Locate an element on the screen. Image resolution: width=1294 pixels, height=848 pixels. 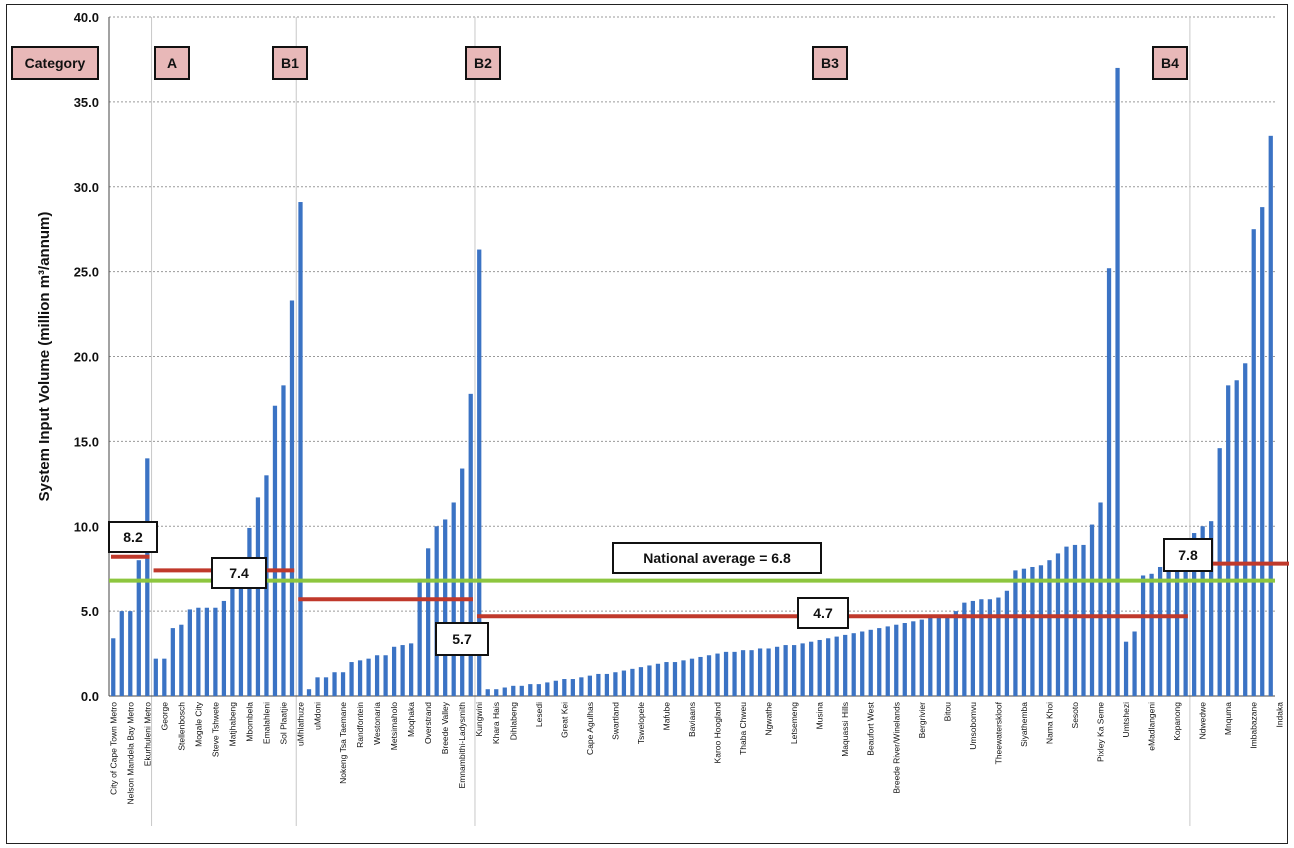
x-tick-label: George is located at coordinates (164, 716).